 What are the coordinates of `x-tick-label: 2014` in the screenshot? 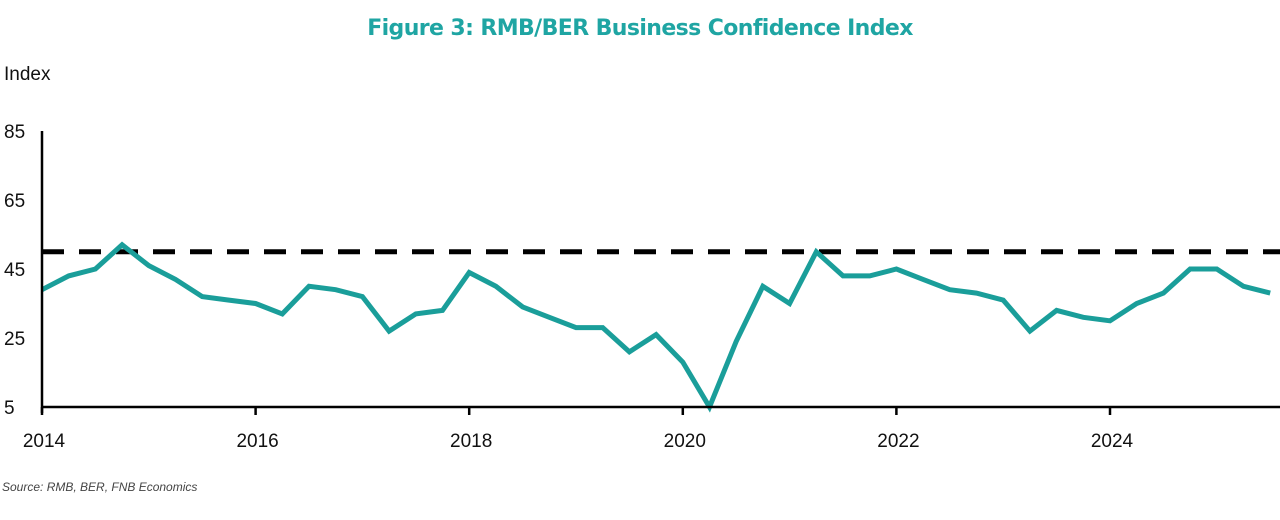 It's located at (44, 441).